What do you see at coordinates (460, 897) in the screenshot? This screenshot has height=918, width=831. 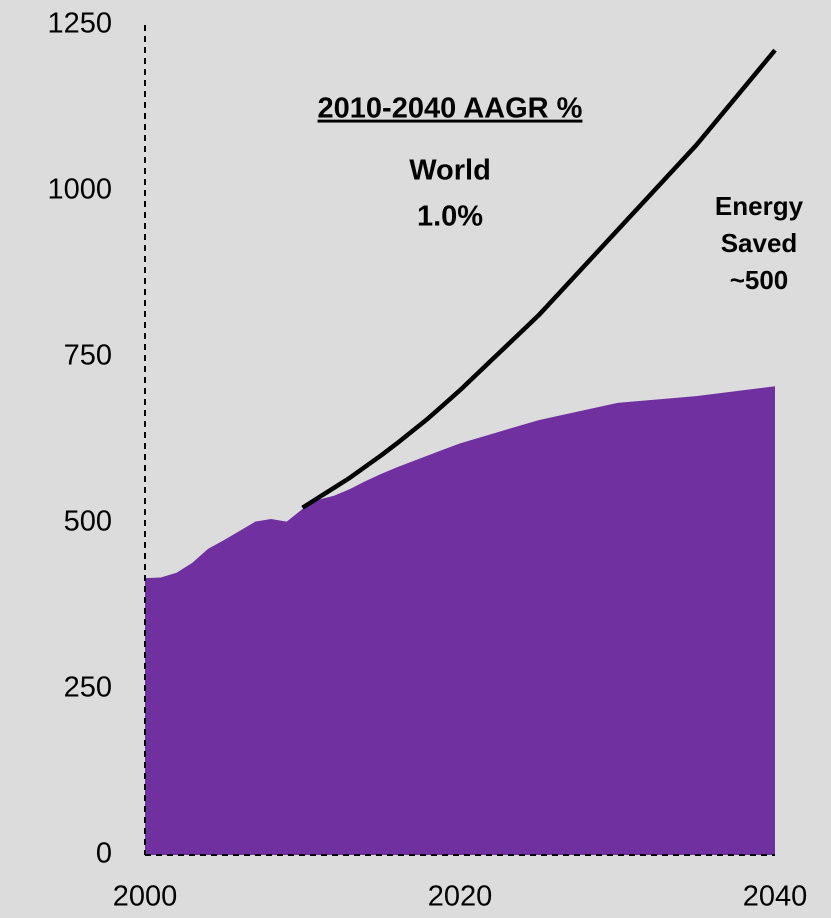 I see `x-tick-label: 2020` at bounding box center [460, 897].